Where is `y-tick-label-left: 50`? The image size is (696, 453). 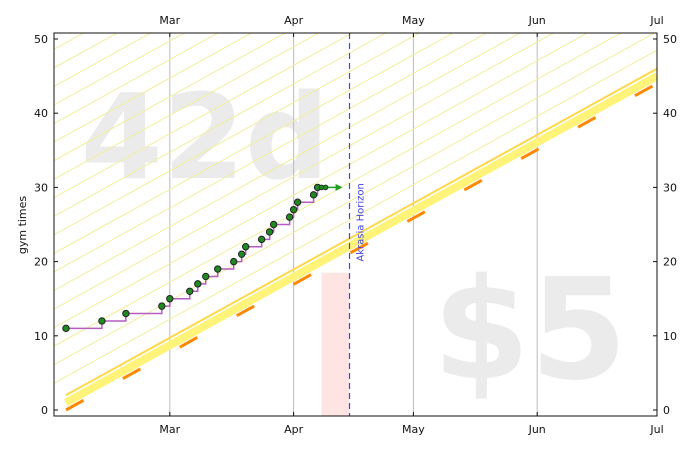
y-tick-label-left: 50 is located at coordinates (41, 39).